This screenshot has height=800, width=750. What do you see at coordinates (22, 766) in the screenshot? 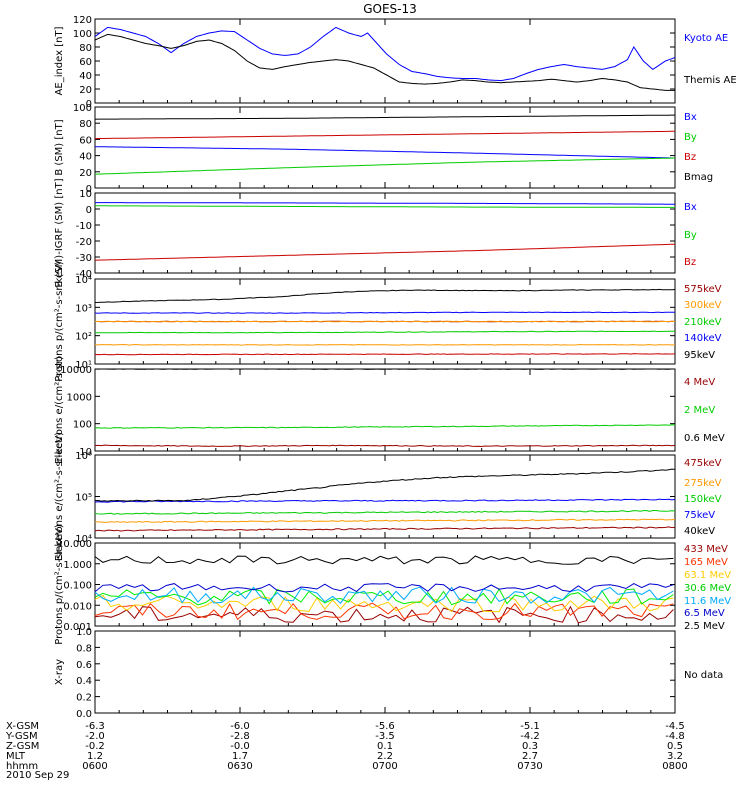
I see `footer-row-label: hhmm` at bounding box center [22, 766].